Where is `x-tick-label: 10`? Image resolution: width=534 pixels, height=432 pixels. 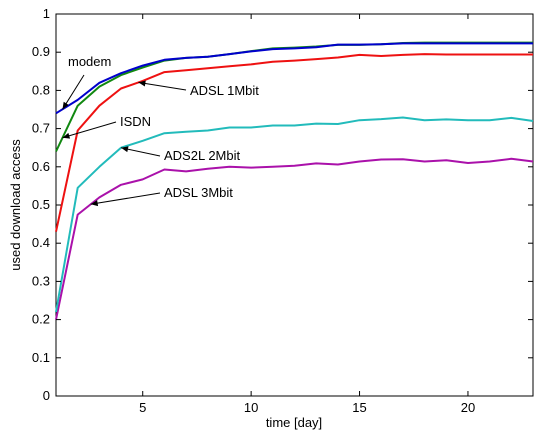 x-tick-label: 10 is located at coordinates (251, 407).